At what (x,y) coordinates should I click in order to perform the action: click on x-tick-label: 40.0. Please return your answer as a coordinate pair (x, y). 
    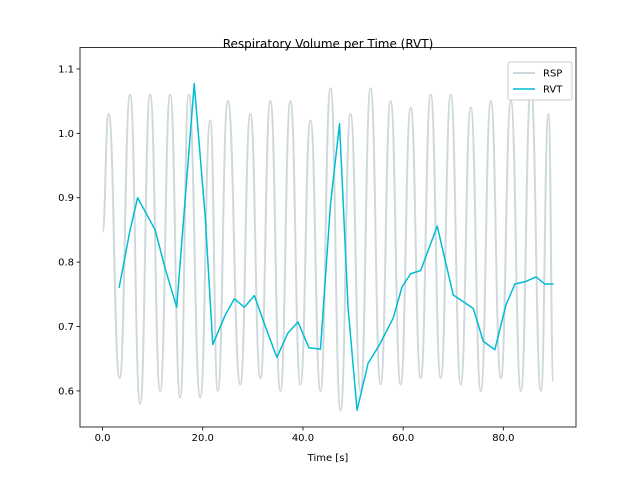
    Looking at the image, I should click on (303, 438).